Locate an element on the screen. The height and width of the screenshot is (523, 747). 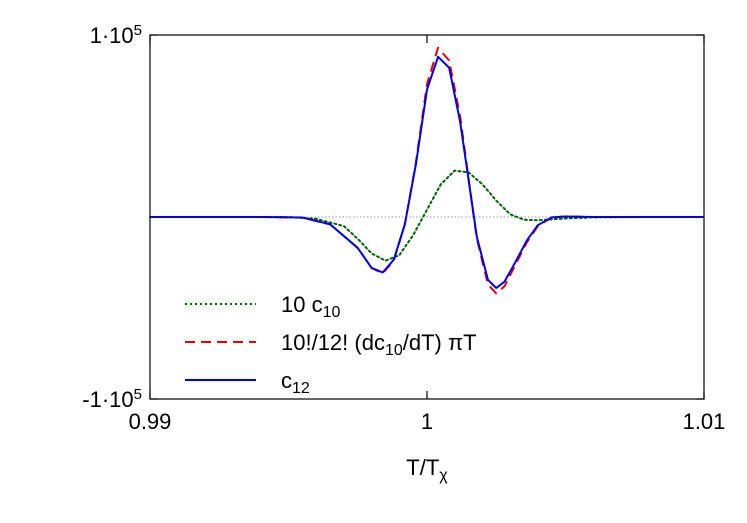
x-tick-label-1: 1 is located at coordinates (427, 421).